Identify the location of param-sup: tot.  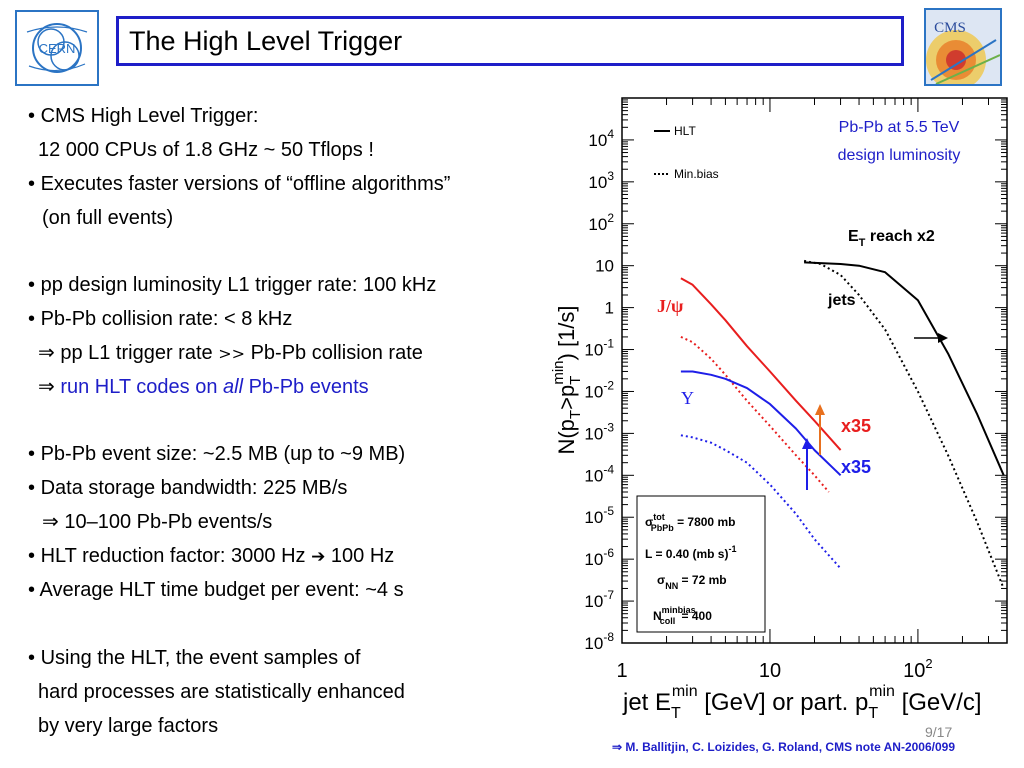
(659, 517).